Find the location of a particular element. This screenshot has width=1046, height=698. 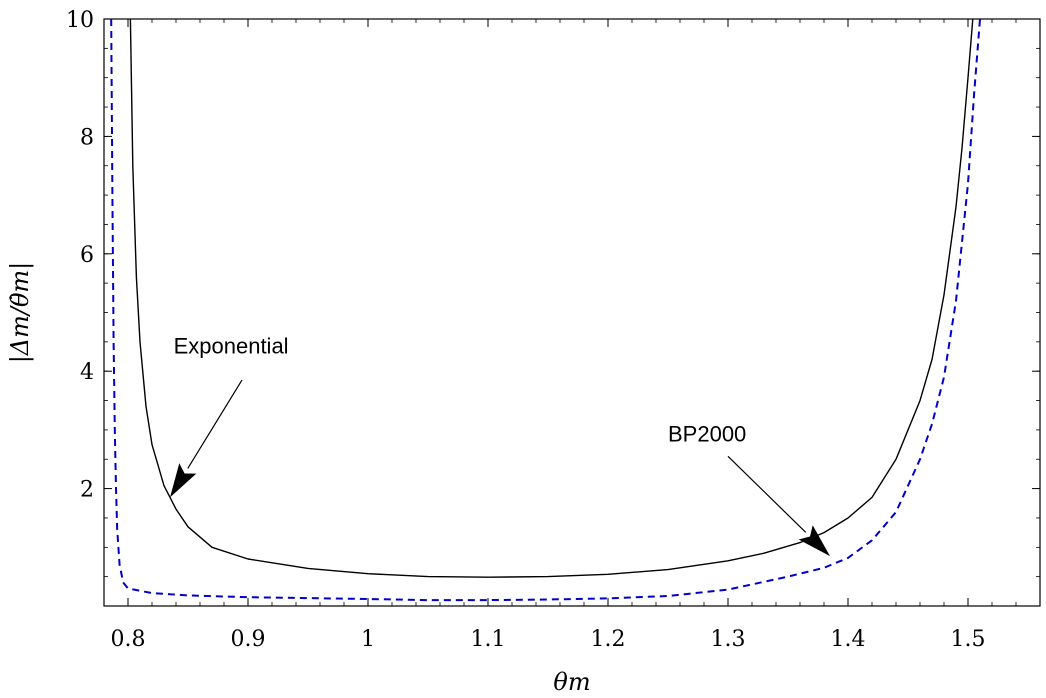

y-tick-label: 4 is located at coordinates (87, 372).